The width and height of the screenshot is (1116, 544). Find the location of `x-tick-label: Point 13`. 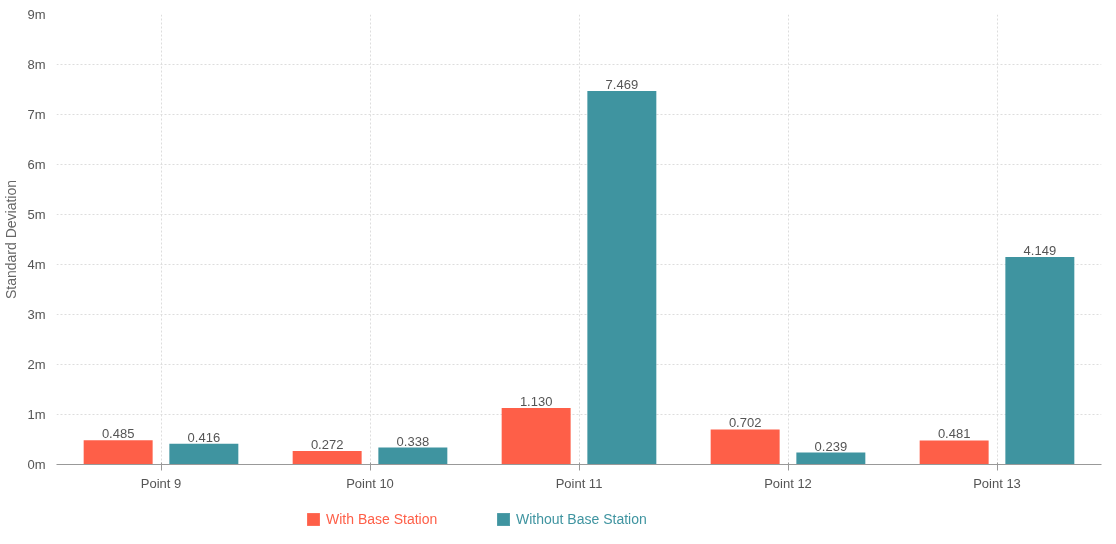

x-tick-label: Point 13 is located at coordinates (997, 483).